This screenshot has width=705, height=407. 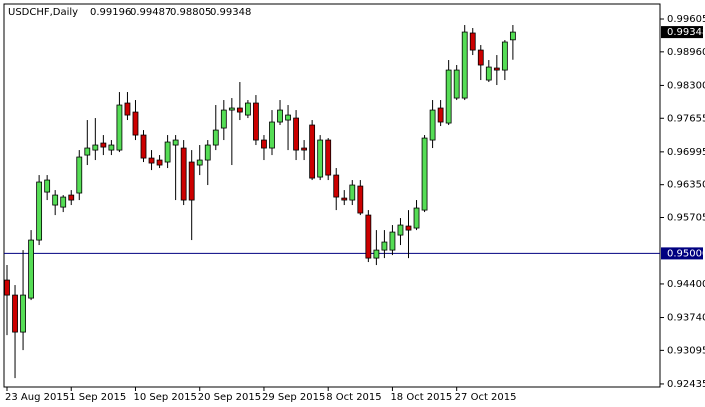 What do you see at coordinates (293, 397) in the screenshot?
I see `x-tick-label: 29 Sep 2015` at bounding box center [293, 397].